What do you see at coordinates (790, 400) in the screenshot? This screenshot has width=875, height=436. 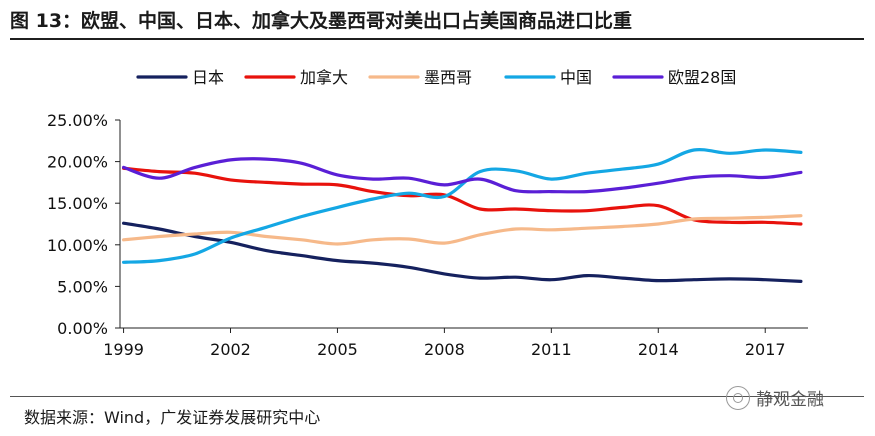 I see `watermark-text: 静观金融` at bounding box center [790, 400].